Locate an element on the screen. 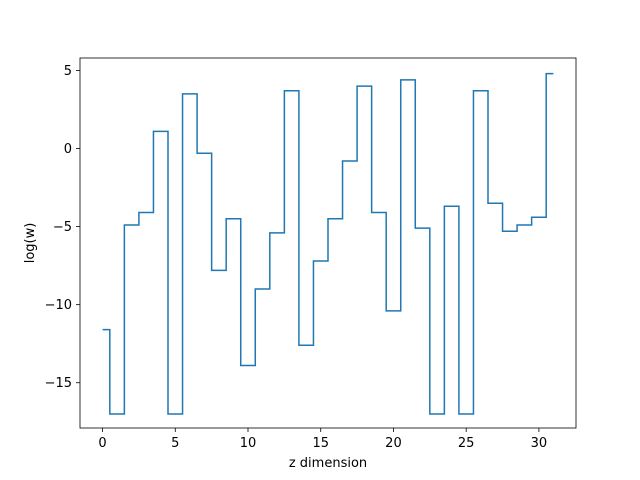 The height and width of the screenshot is (480, 640). y-axis-label: log(w) is located at coordinates (30, 243).